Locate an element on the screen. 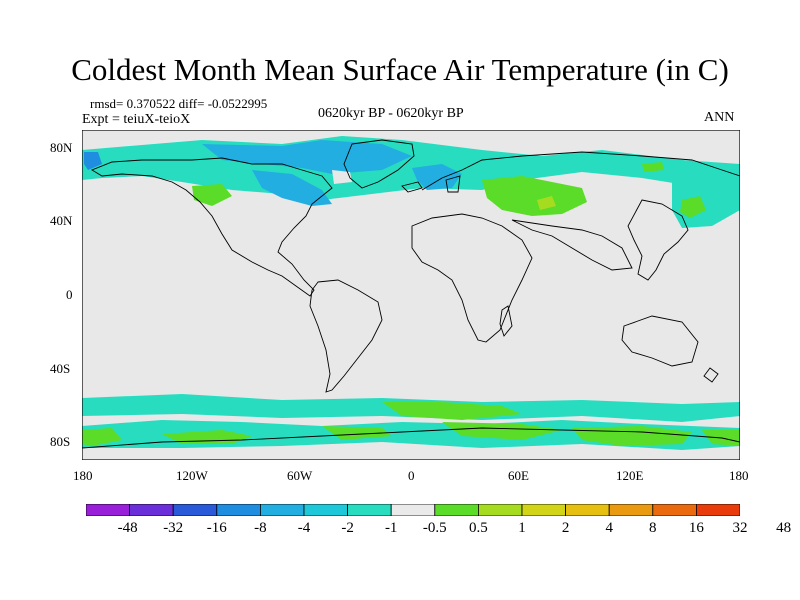  colorbar-tick-label: 4 is located at coordinates (609, 528).